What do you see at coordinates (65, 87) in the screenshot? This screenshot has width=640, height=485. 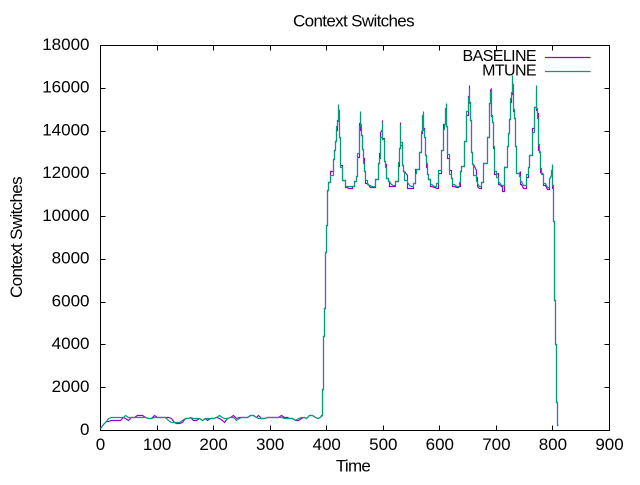 I see `svg-text: 16000` at bounding box center [65, 87].